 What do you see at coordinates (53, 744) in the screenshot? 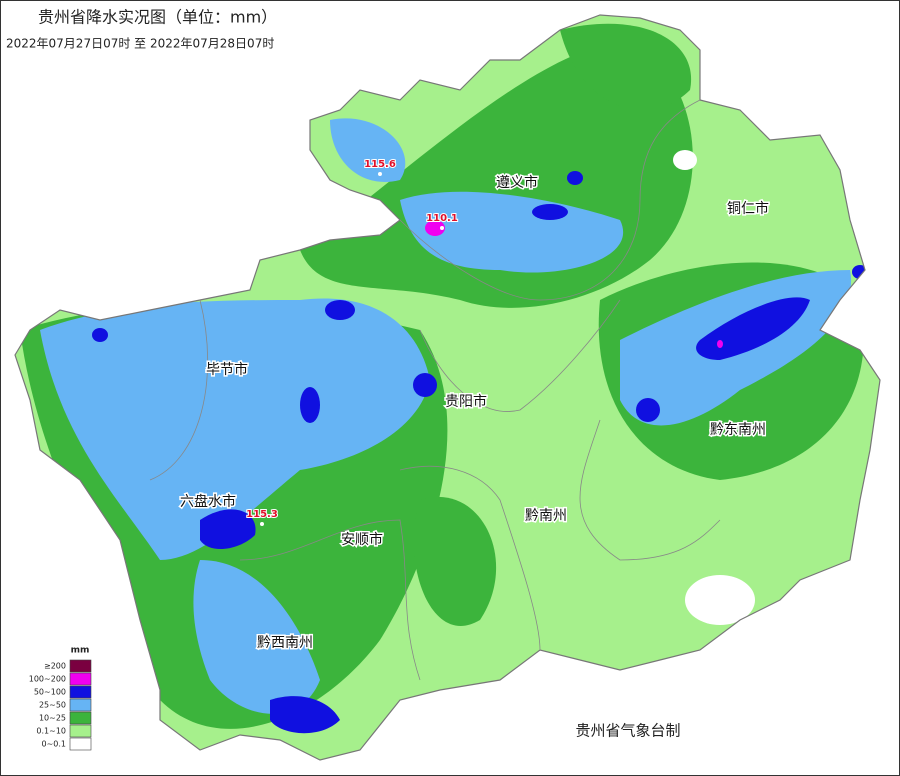
I see `legend-label: 0~0.1` at bounding box center [53, 744].